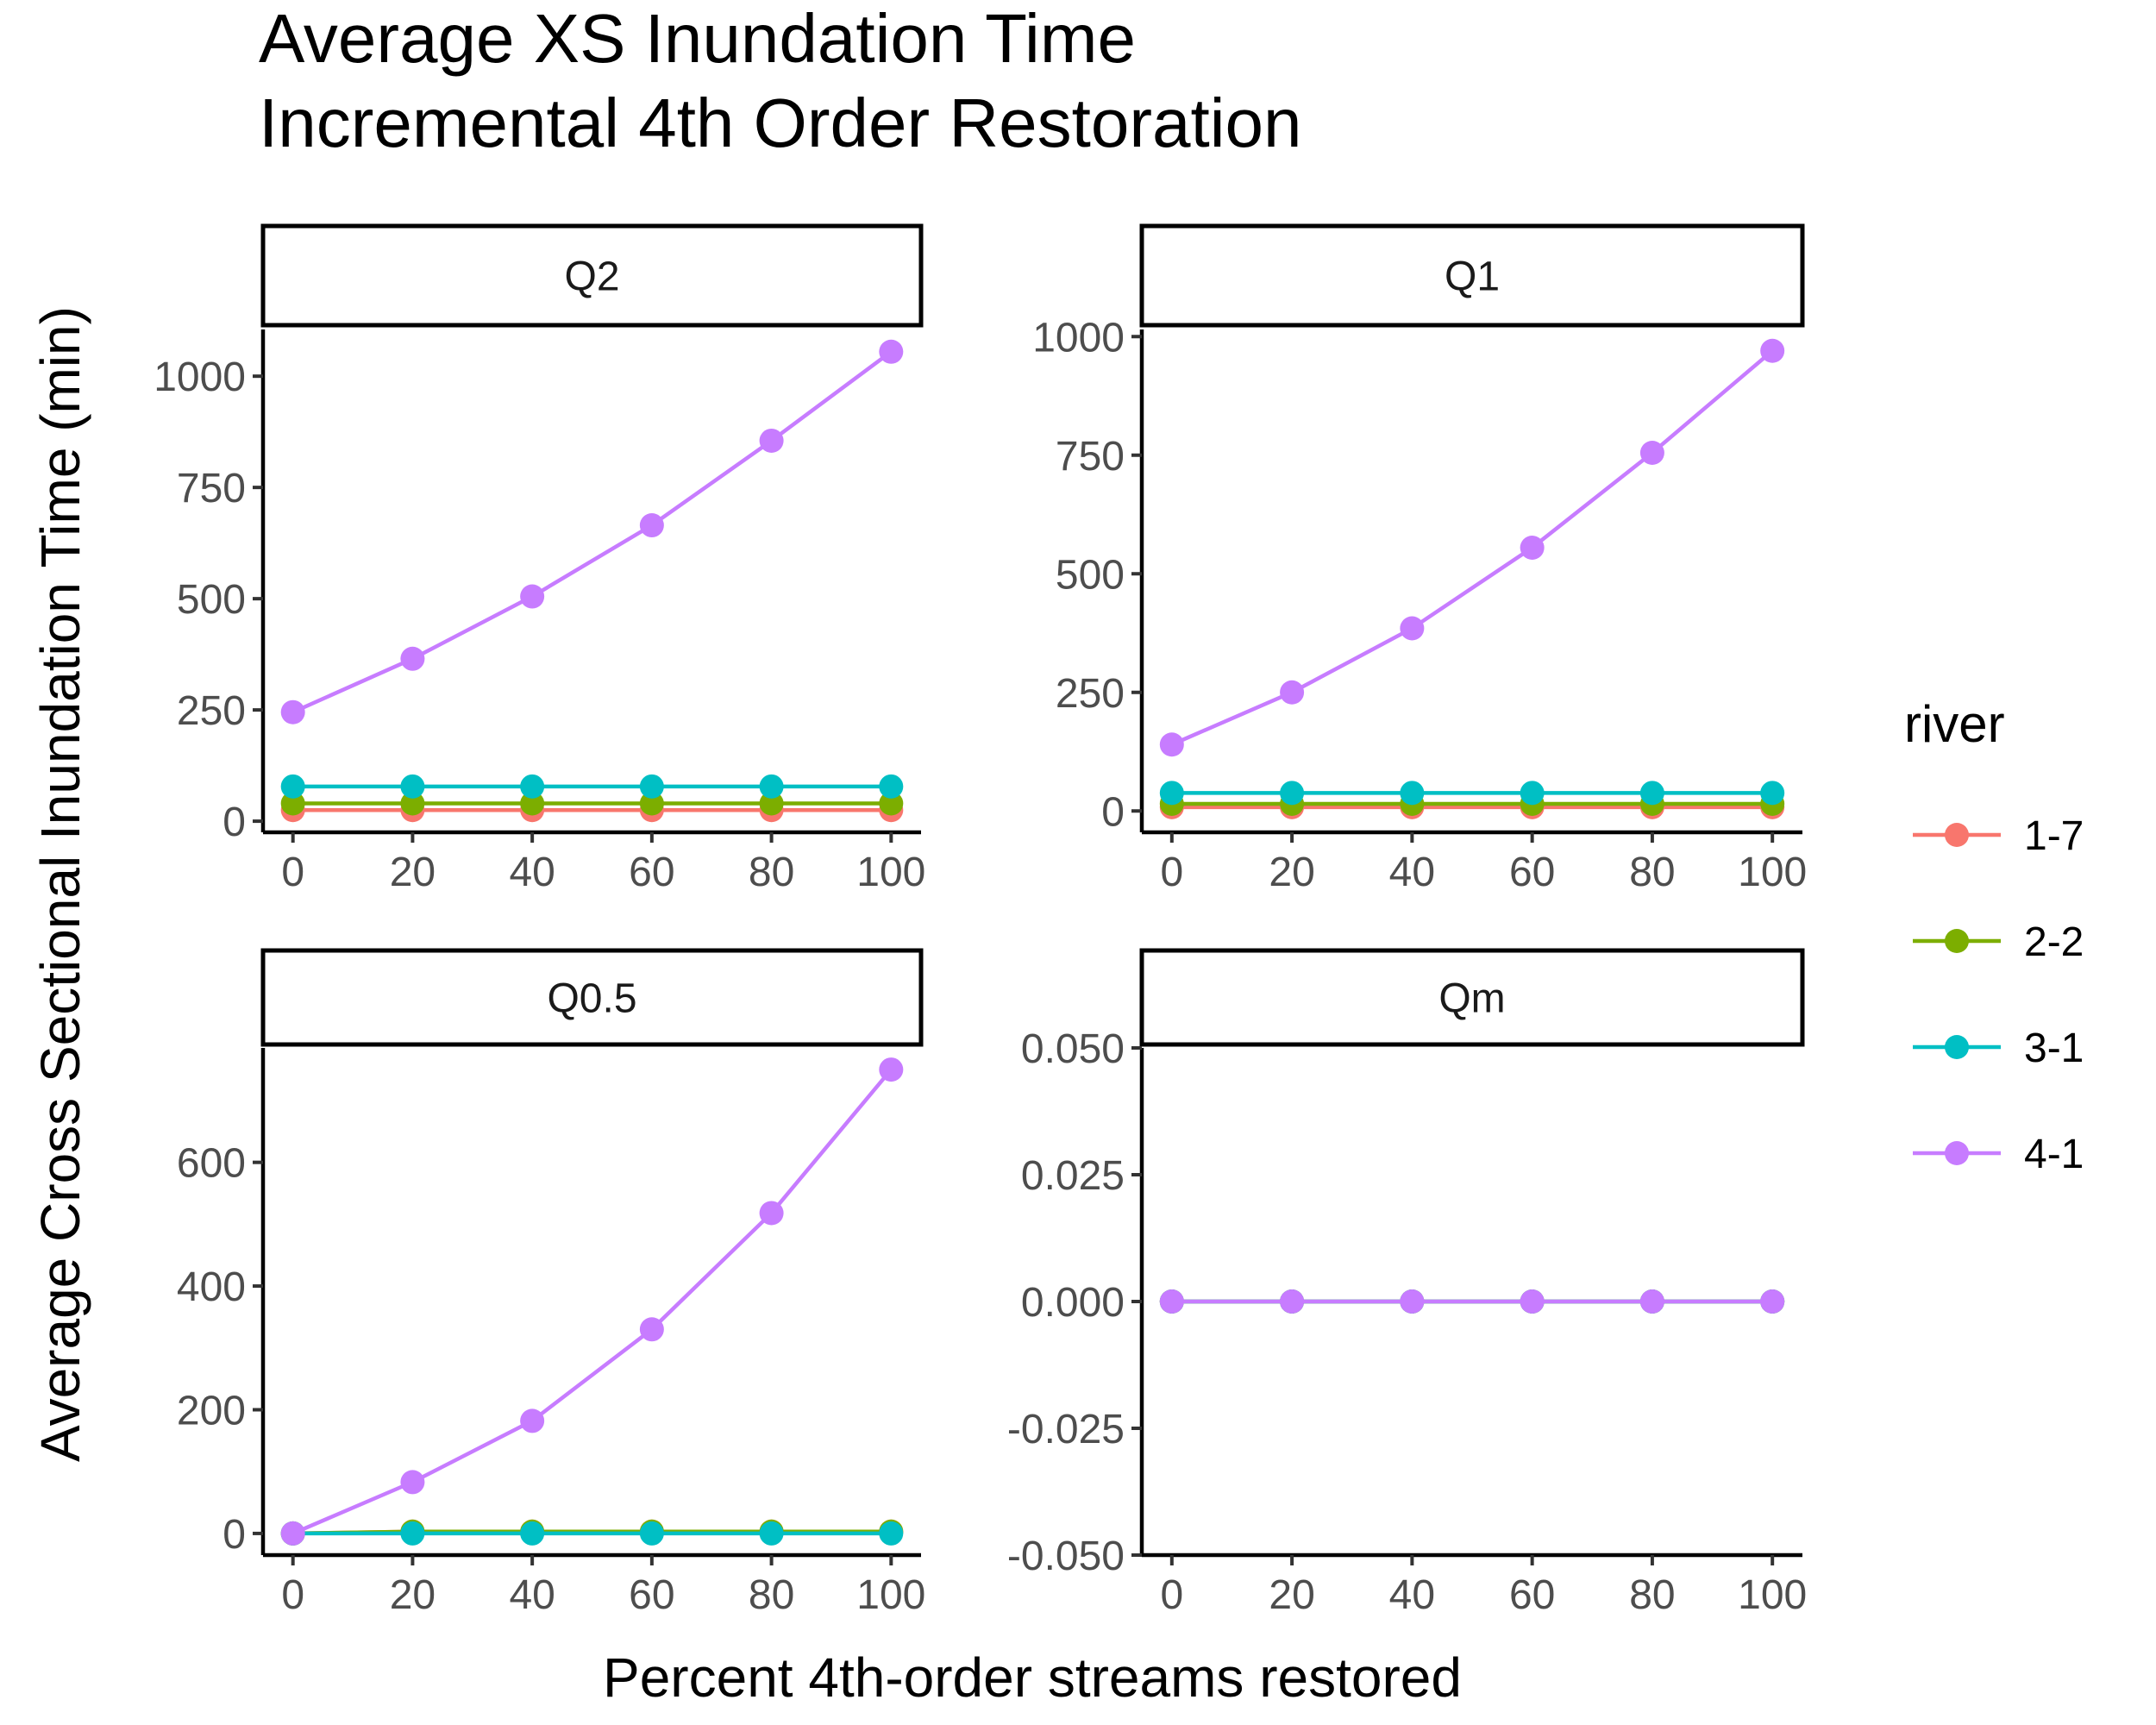 This screenshot has width=2156, height=1725. What do you see at coordinates (1032, 1678) in the screenshot?
I see `x-axis-title: Percent 4th-order streams restored` at bounding box center [1032, 1678].